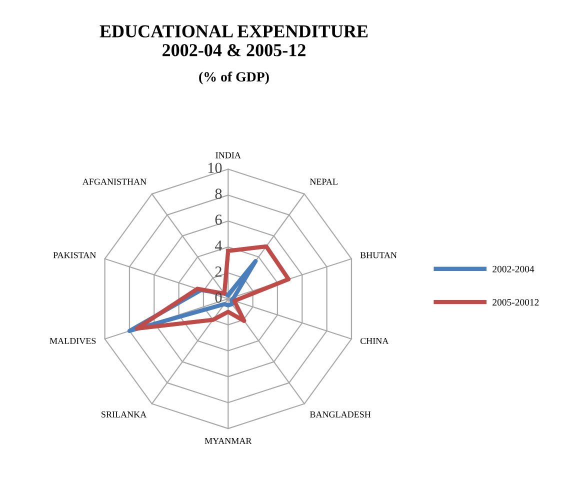  Describe the element at coordinates (218, 271) in the screenshot. I see `y-tick-label: 2` at that location.